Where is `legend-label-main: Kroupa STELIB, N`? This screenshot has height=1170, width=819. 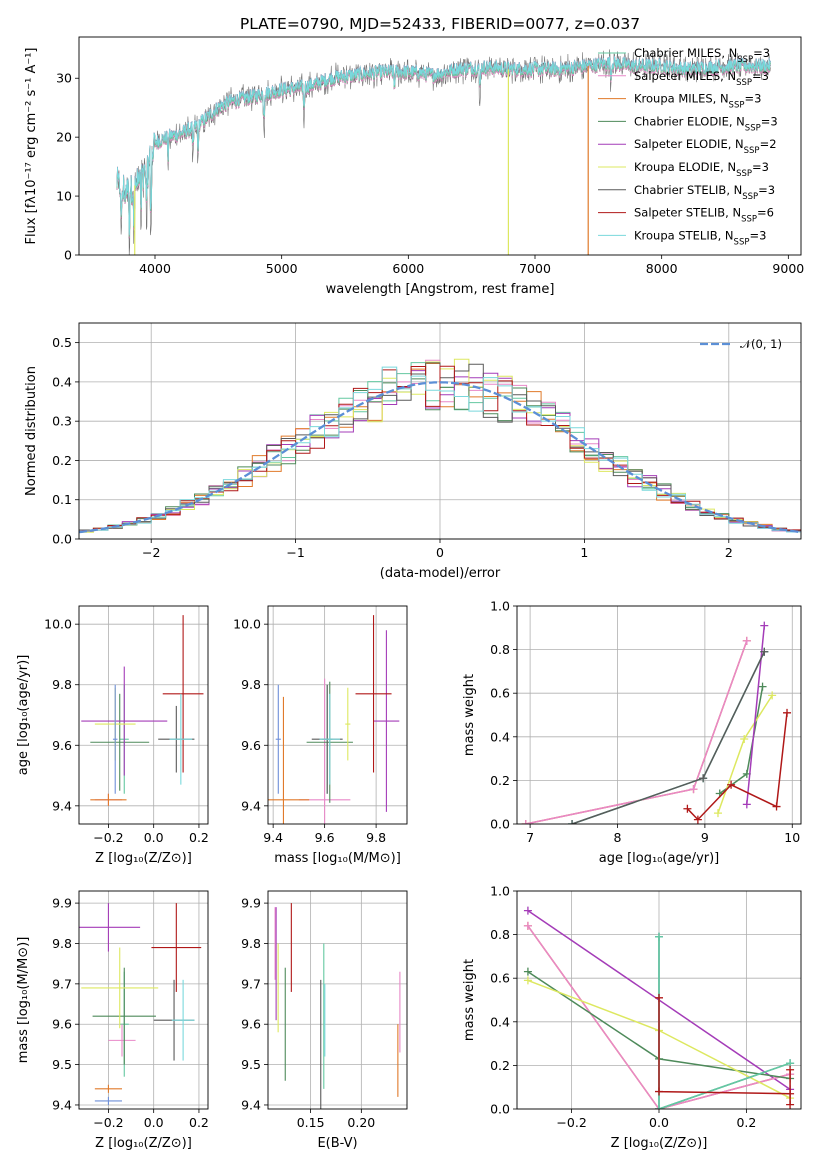 legend-label-main: Kroupa STELIB, N is located at coordinates (684, 235).